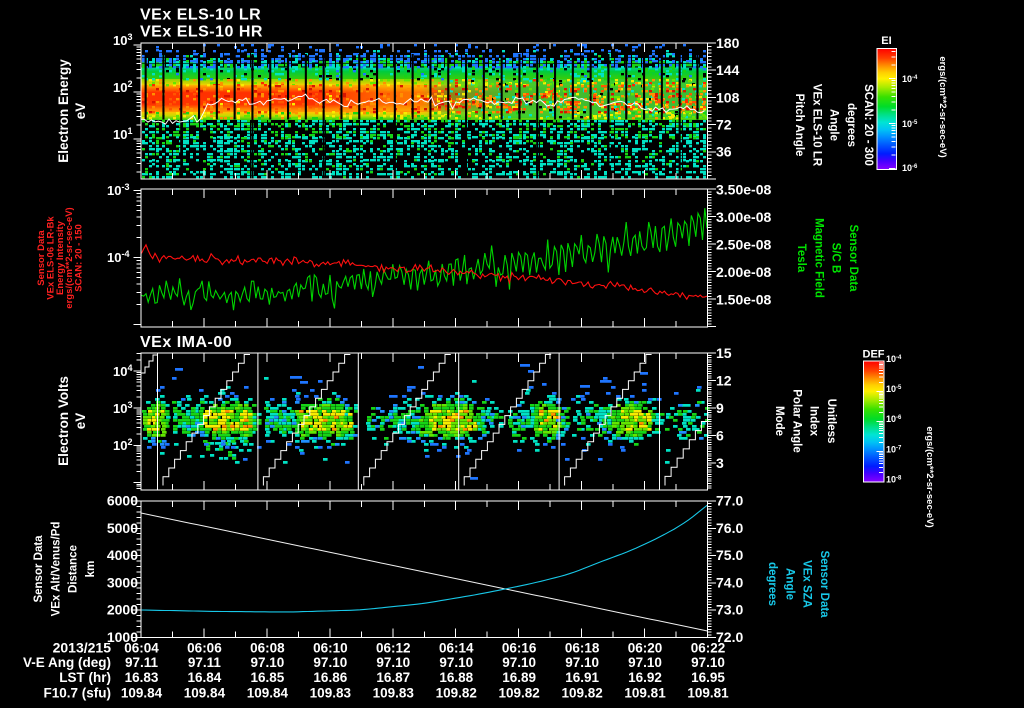 The image size is (1024, 708). Describe the element at coordinates (724, 152) in the screenshot. I see `svg-text: 36` at that location.